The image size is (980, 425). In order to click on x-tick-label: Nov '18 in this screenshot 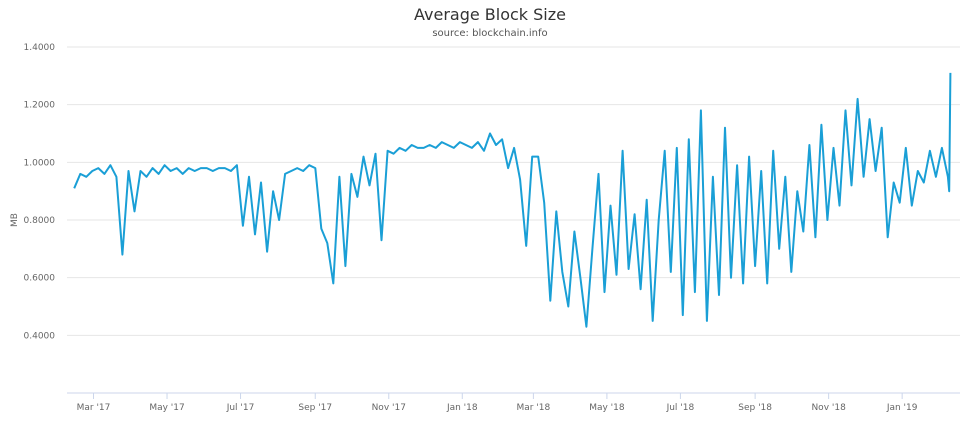, I will do `click(828, 408)`.